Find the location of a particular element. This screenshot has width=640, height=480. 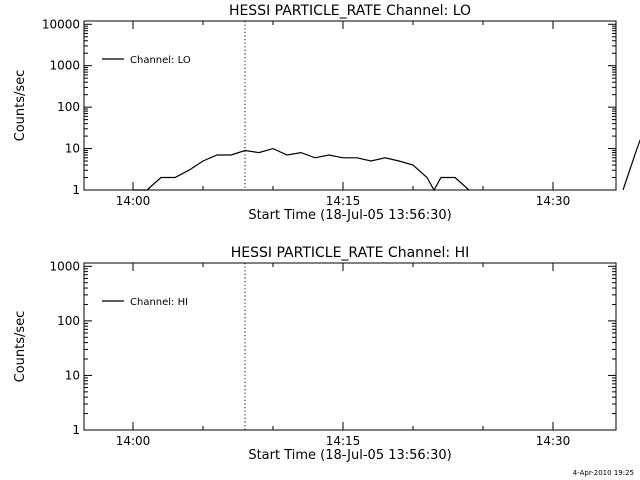

legend-label: Channel: HI is located at coordinates (159, 302).